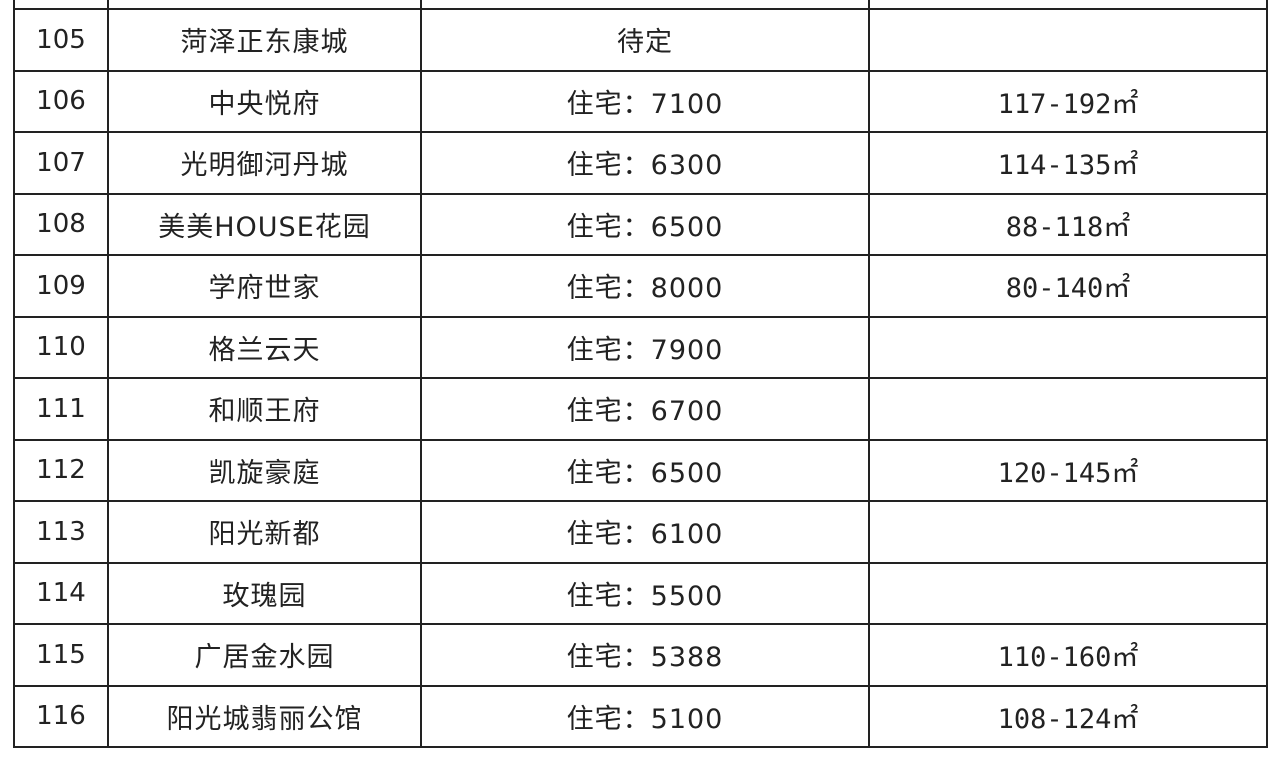 The height and width of the screenshot is (784, 1280). I want to click on project-name: 玫瑰园, so click(264, 593).